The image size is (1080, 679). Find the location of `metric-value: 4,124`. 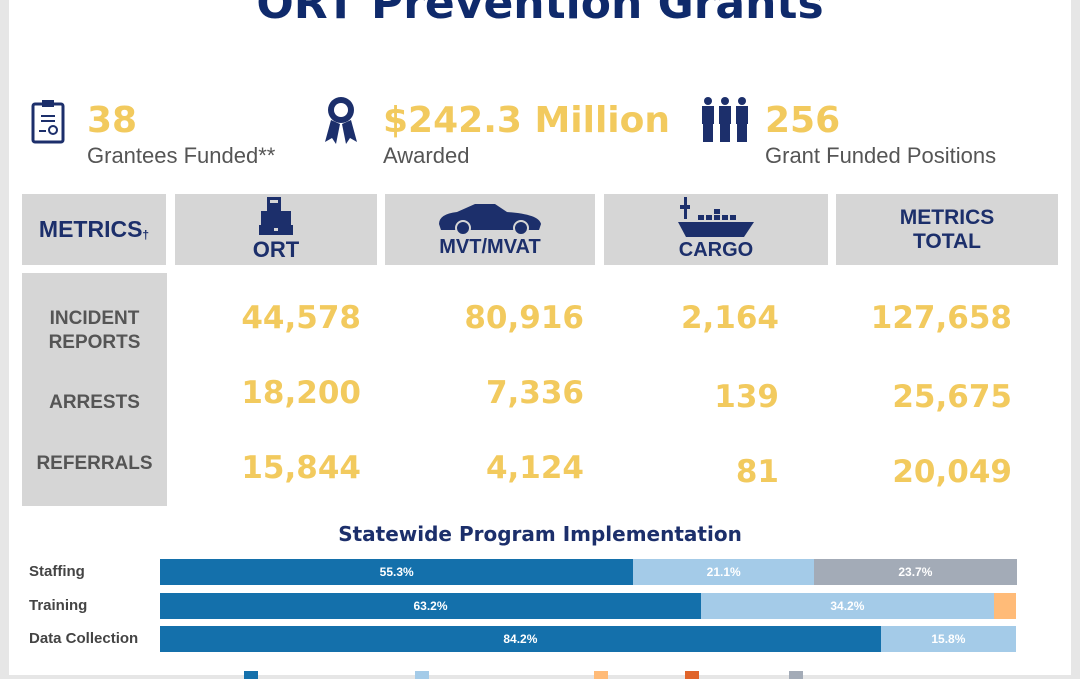

metric-value: 4,124 is located at coordinates (534, 468).